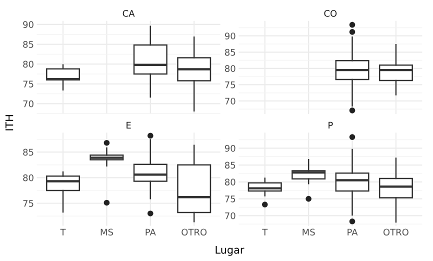  What do you see at coordinates (128, 13) in the screenshot?
I see `chart-title: CA` at bounding box center [128, 13].